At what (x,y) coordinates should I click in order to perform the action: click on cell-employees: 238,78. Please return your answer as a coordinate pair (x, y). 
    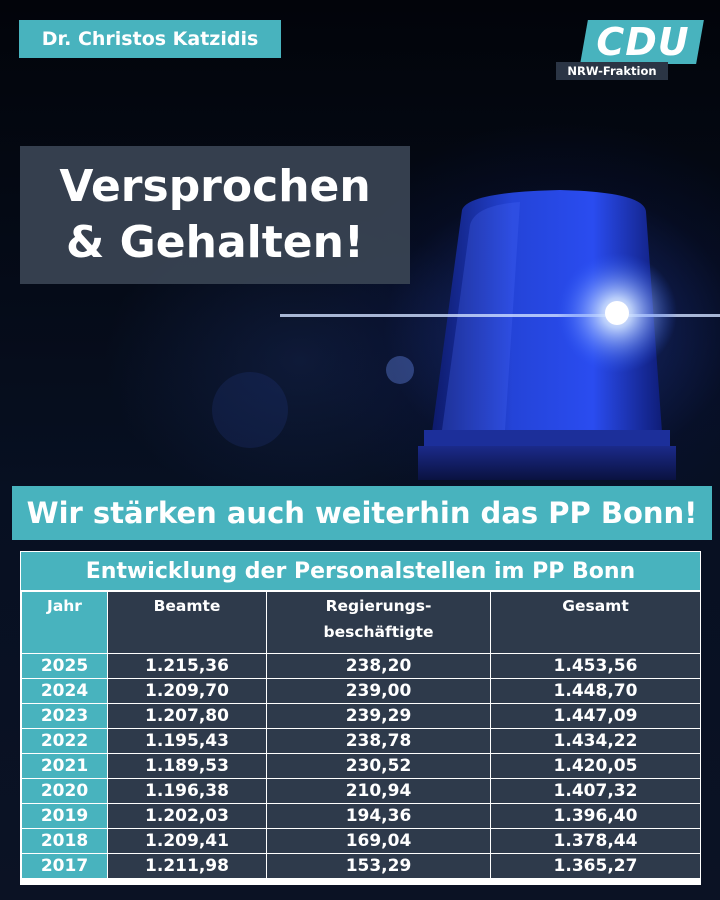
    Looking at the image, I should click on (378, 741).